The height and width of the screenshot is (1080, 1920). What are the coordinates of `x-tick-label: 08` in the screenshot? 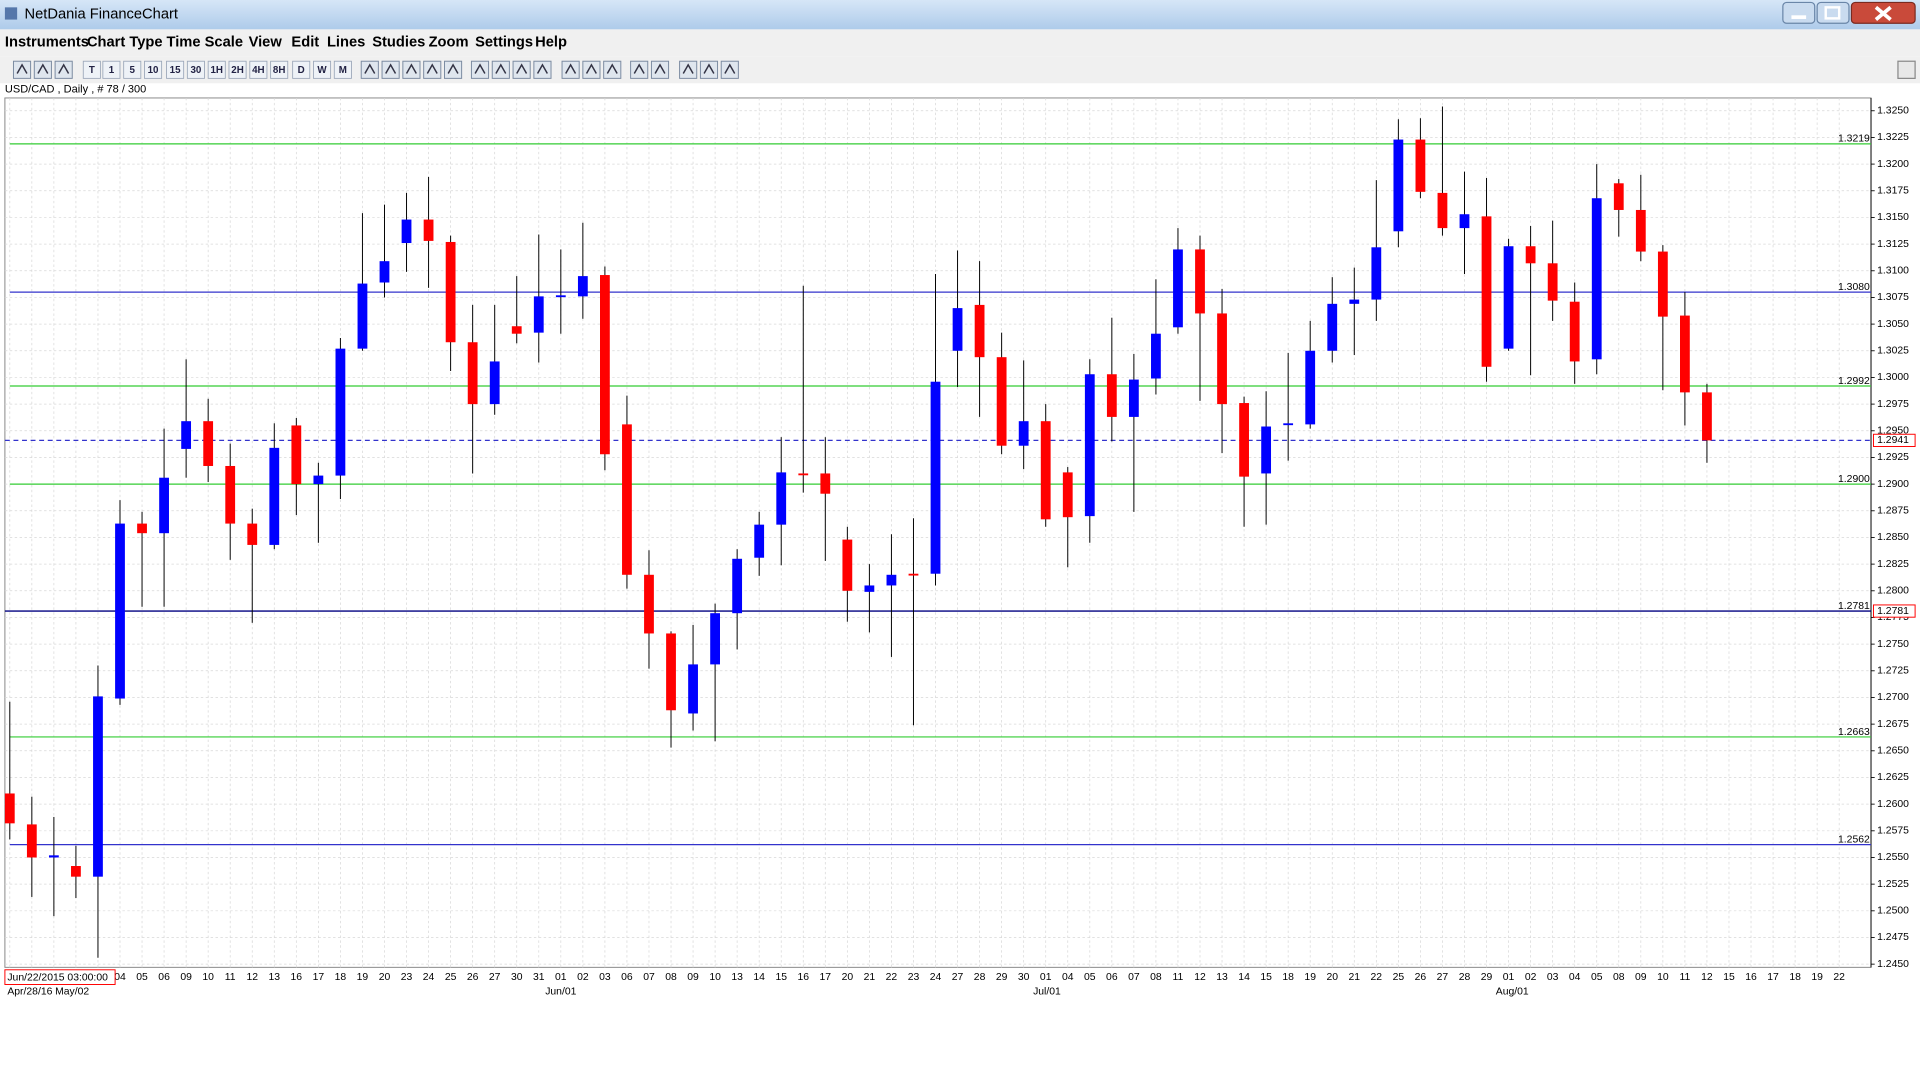 It's located at (1619, 977).